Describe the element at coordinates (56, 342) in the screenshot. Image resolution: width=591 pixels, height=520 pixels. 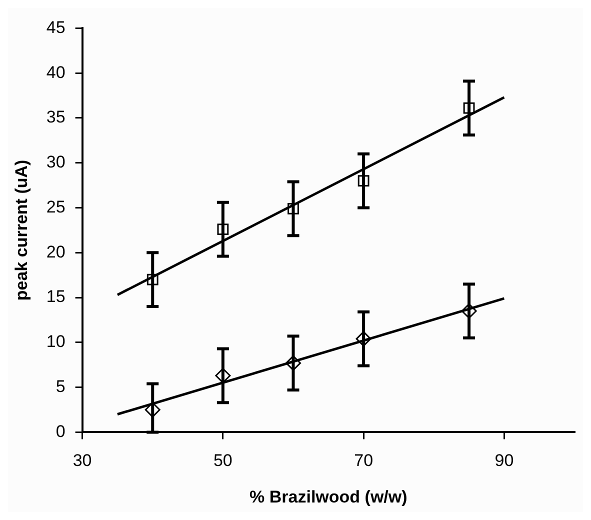
I see `y-tick-label: 10` at that location.